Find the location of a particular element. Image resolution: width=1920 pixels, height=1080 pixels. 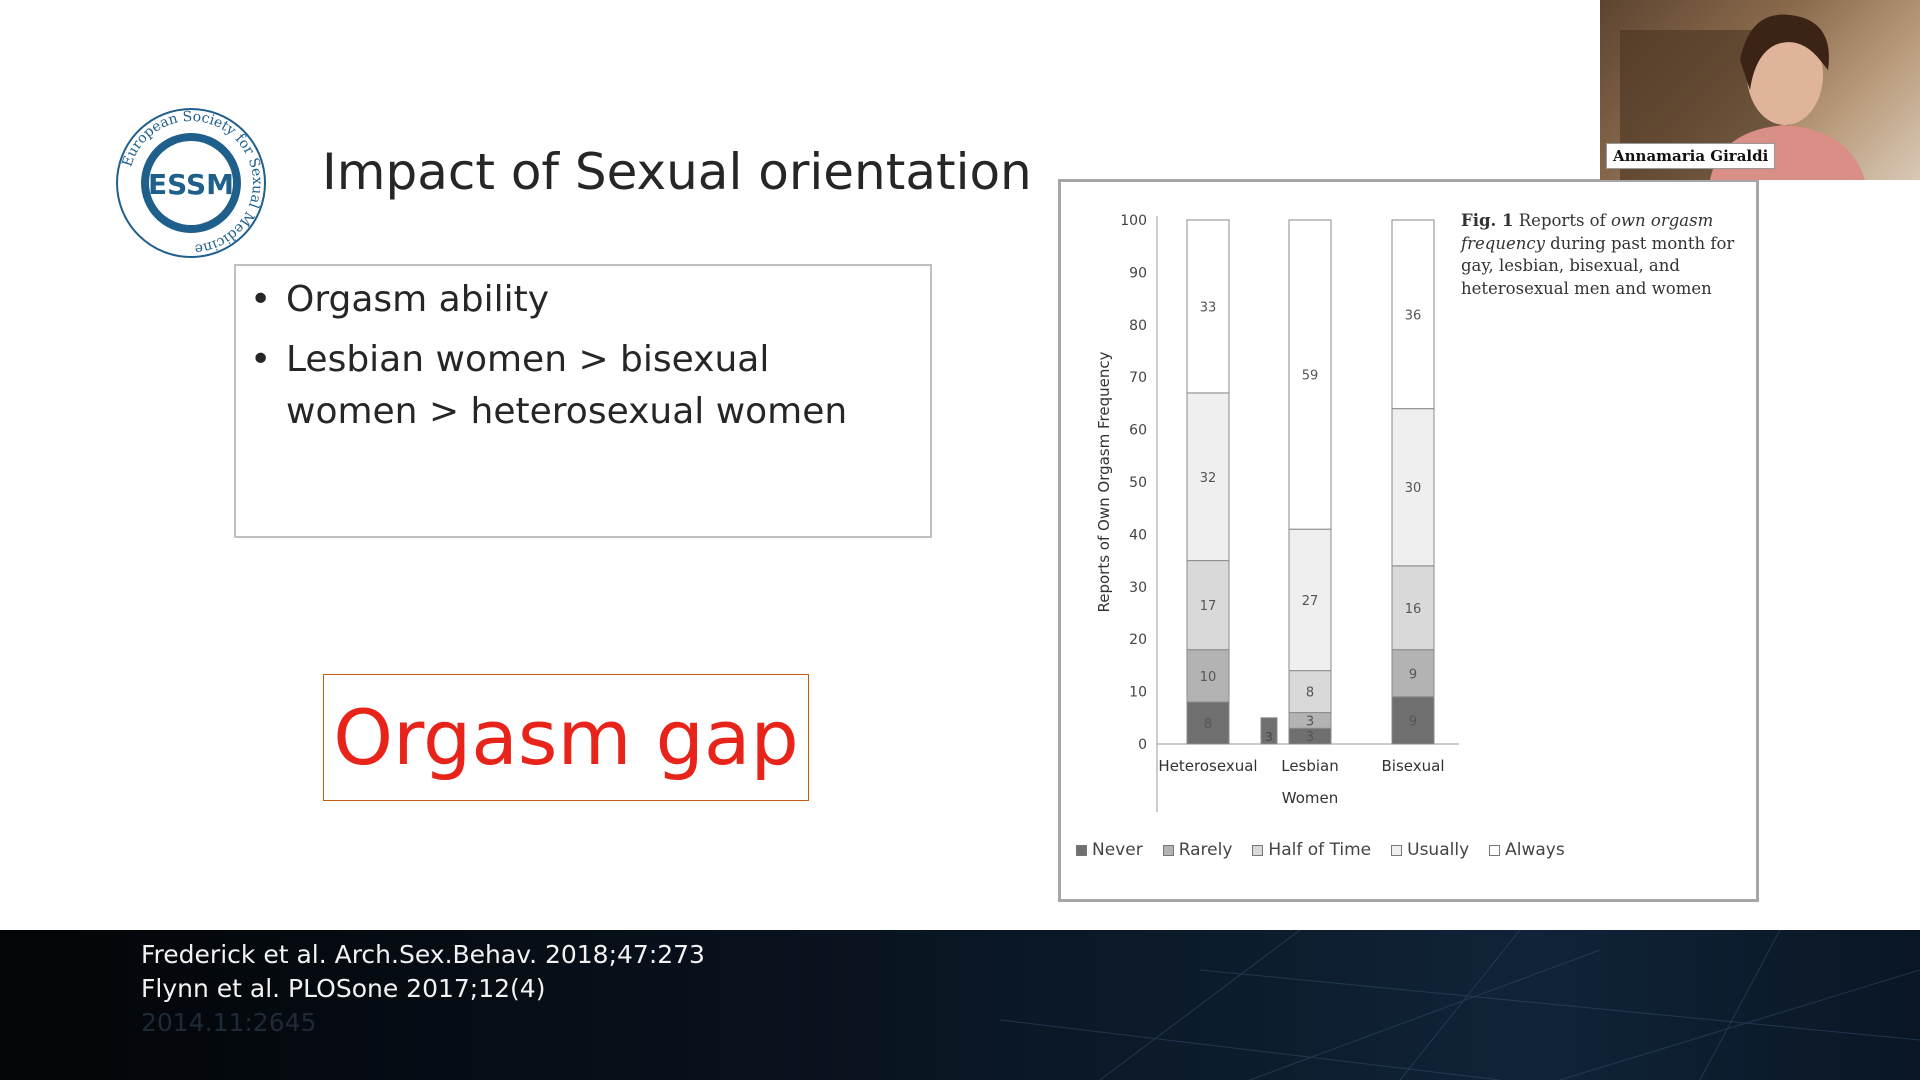

y-tick-label: 10 is located at coordinates (1138, 693).